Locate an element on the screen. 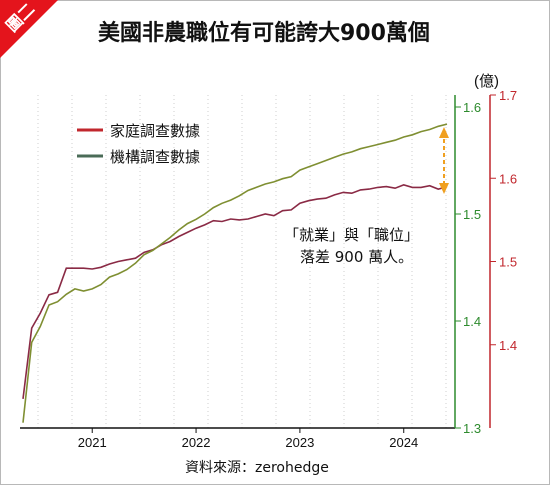 Image resolution: width=550 pixels, height=485 pixels. legend-label-household: 家庭調查數據 is located at coordinates (155, 131).